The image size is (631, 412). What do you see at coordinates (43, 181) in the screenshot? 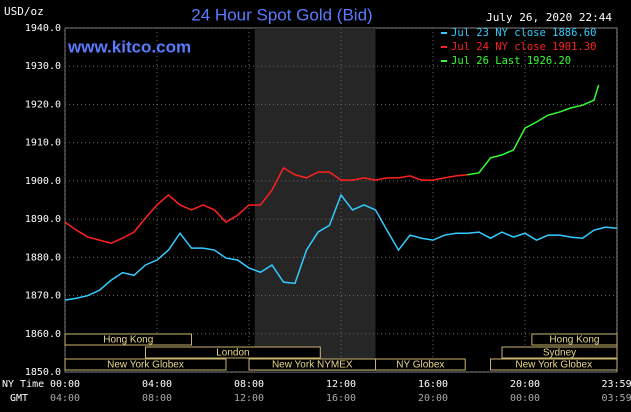
I see `y-tick-label: 1900.0` at bounding box center [43, 181].